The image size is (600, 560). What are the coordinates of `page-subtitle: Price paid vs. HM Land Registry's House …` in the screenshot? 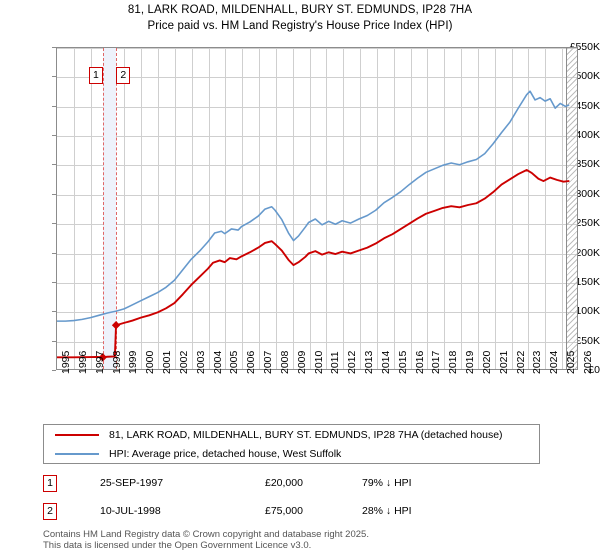 It's located at (300, 26).